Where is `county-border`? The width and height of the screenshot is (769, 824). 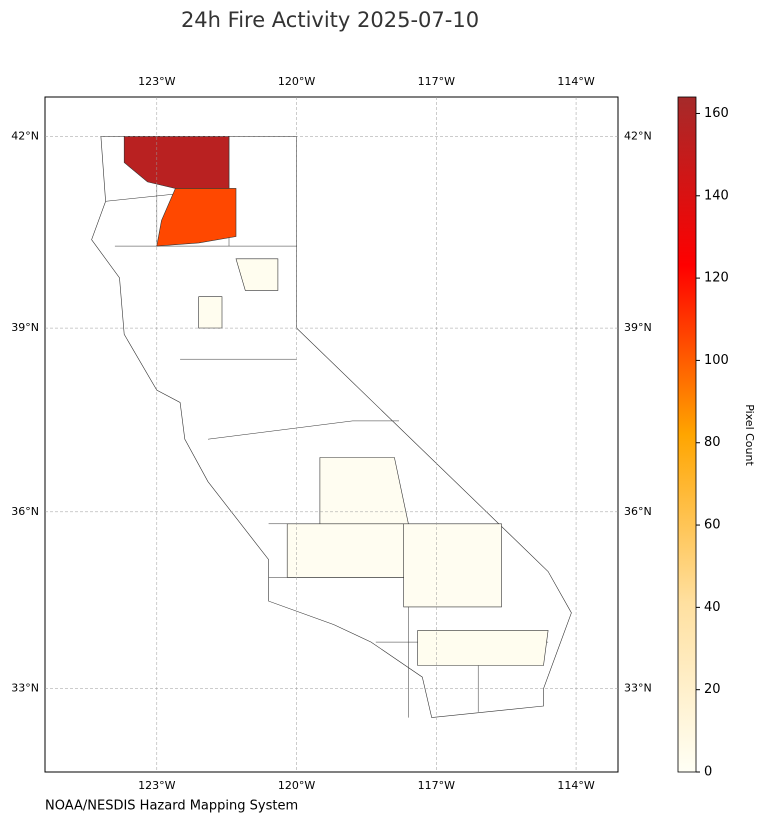 county-border is located at coordinates (280, 430).